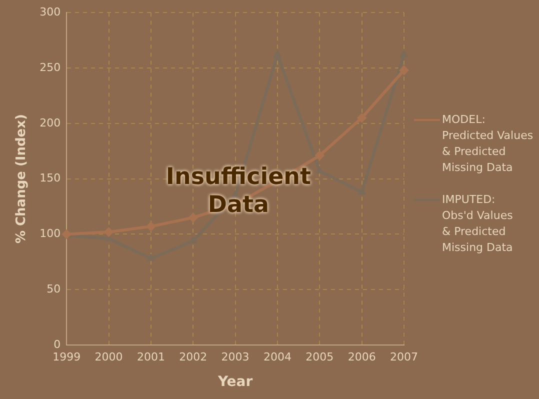  I want to click on y-tick-label: 150, so click(50, 178).